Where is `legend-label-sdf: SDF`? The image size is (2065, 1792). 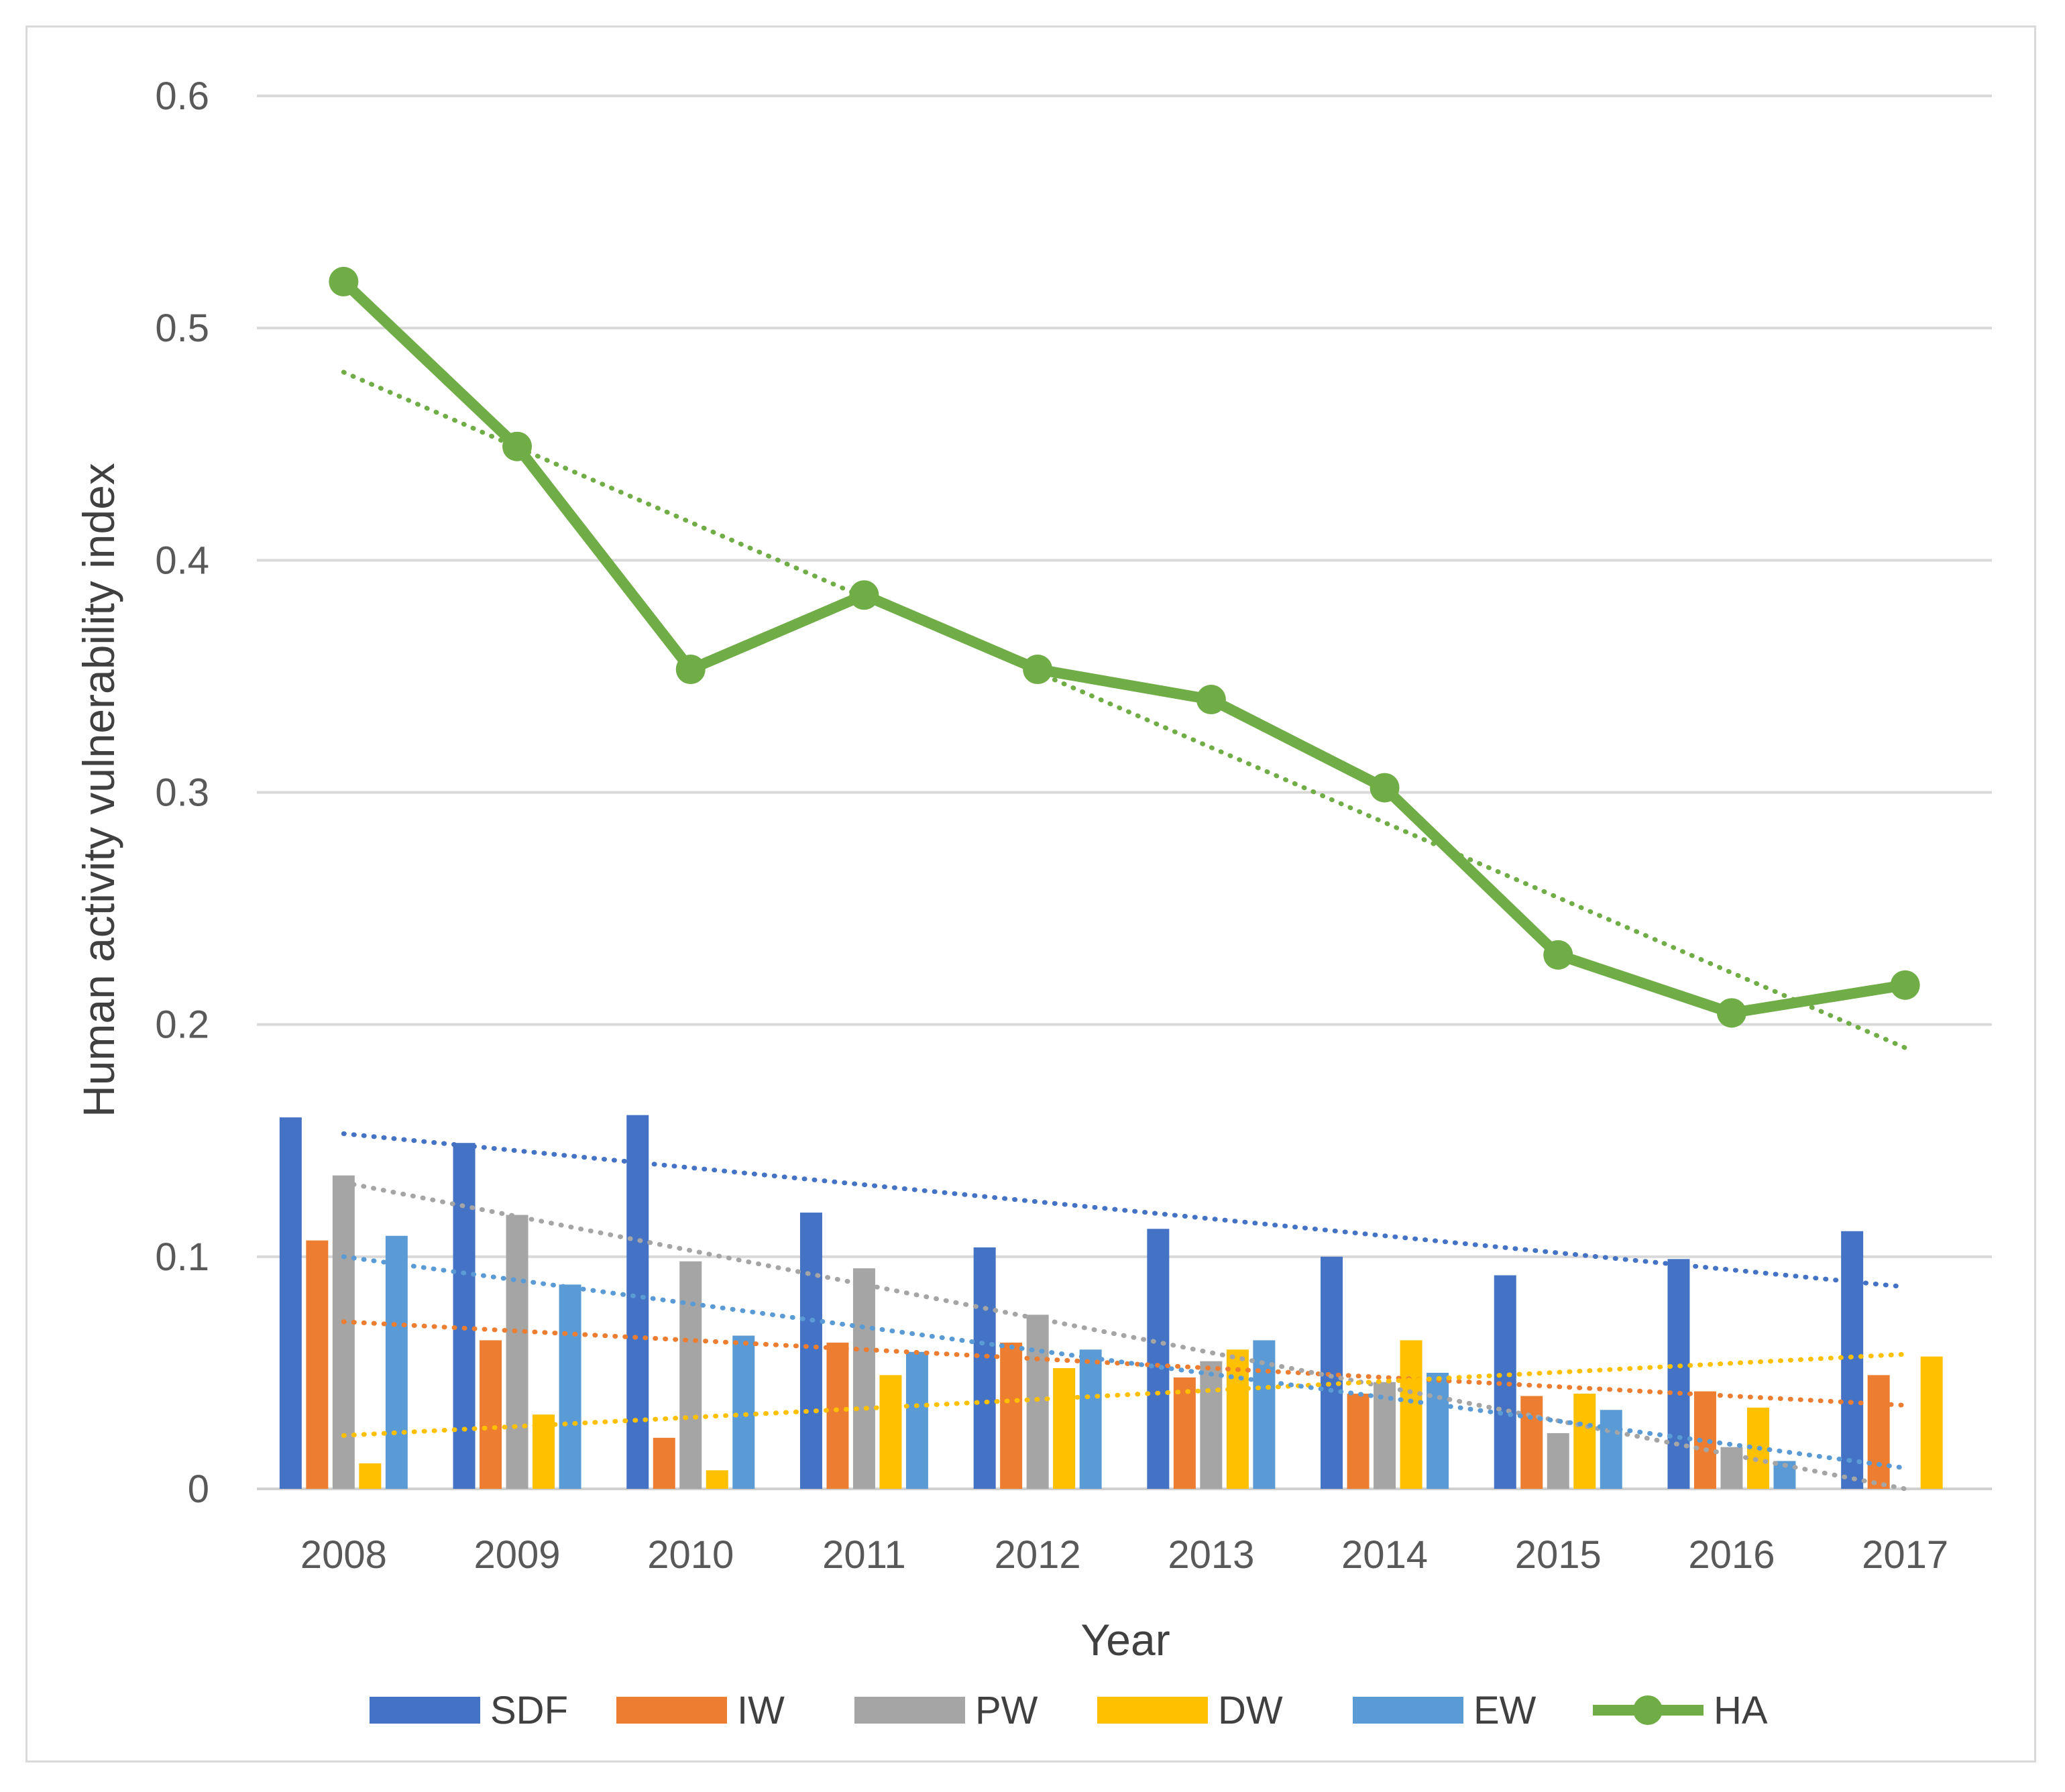
legend-label-sdf: SDF is located at coordinates (529, 1710).